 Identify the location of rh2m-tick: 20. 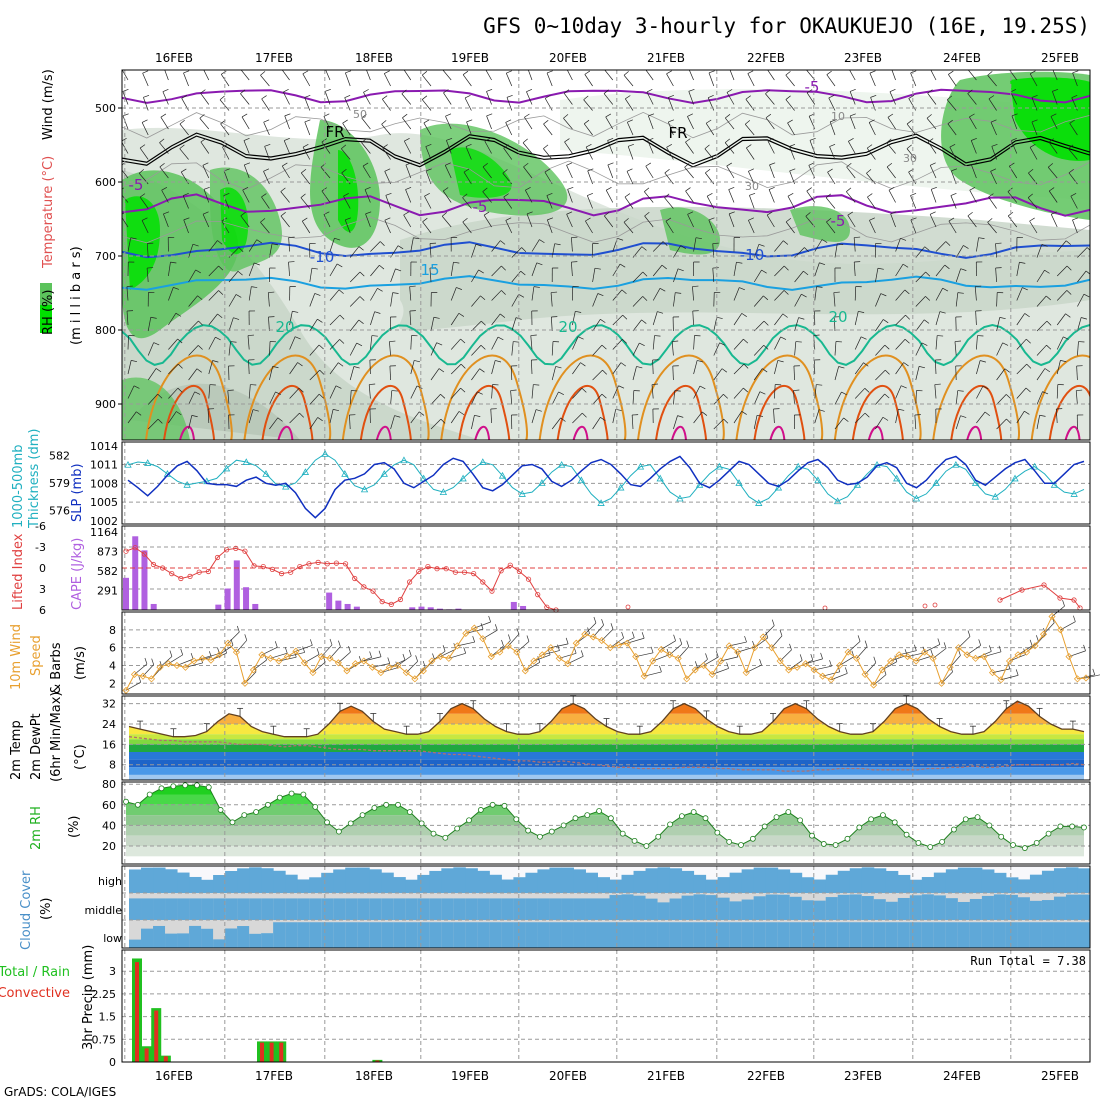
(109, 846).